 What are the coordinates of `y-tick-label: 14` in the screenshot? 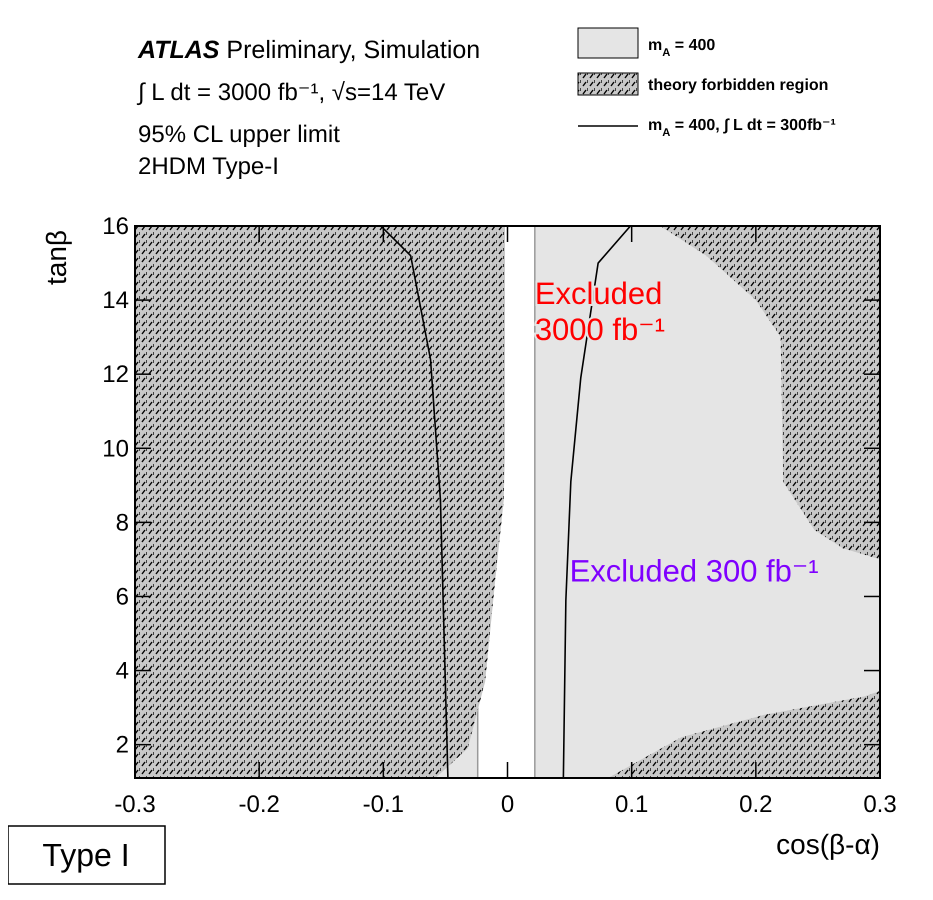 It's located at (115, 300).